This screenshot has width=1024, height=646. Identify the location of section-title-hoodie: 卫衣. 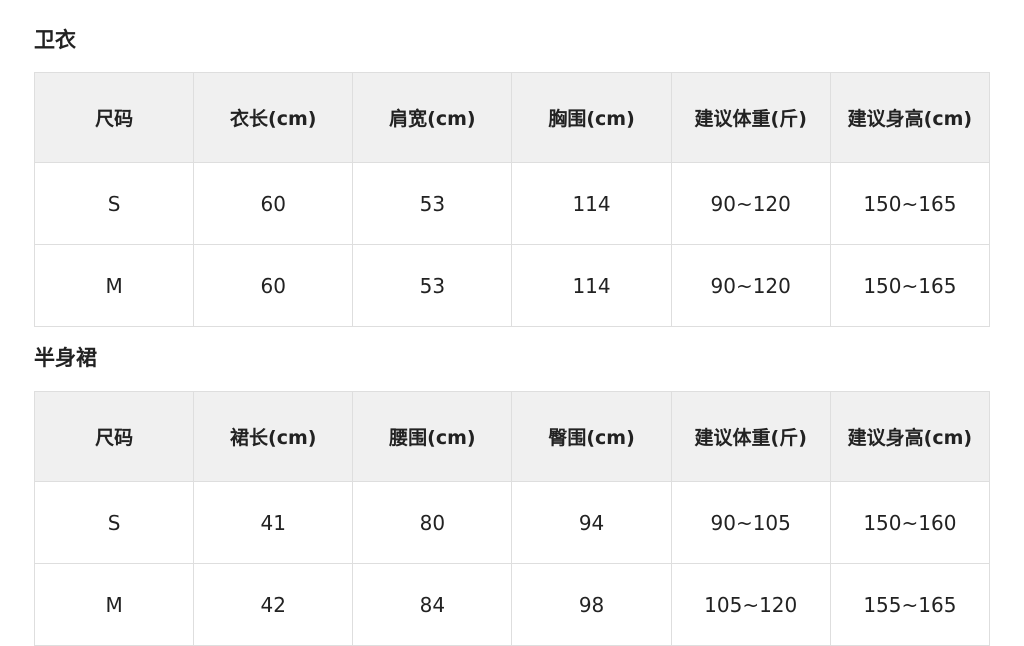
(55, 40).